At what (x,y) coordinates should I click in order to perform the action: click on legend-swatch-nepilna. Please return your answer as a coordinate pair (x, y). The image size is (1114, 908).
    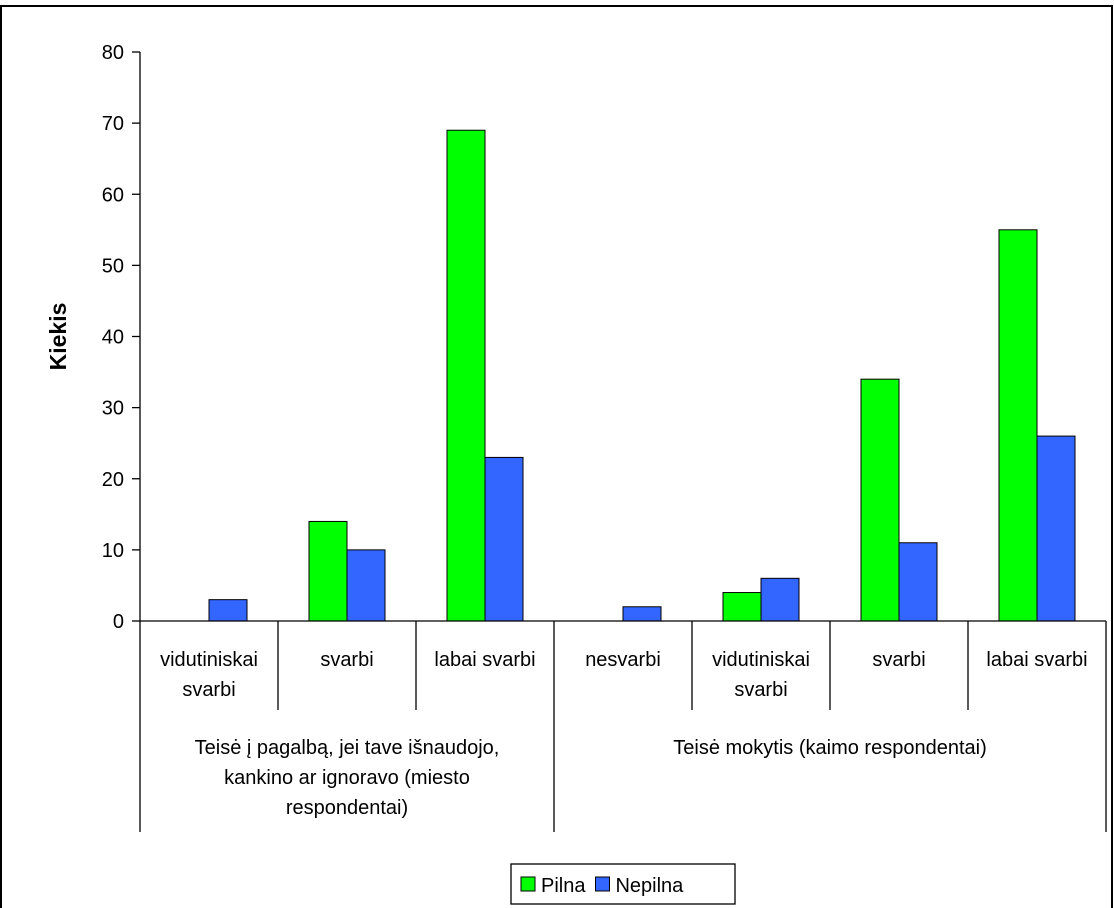
    Looking at the image, I should click on (602, 884).